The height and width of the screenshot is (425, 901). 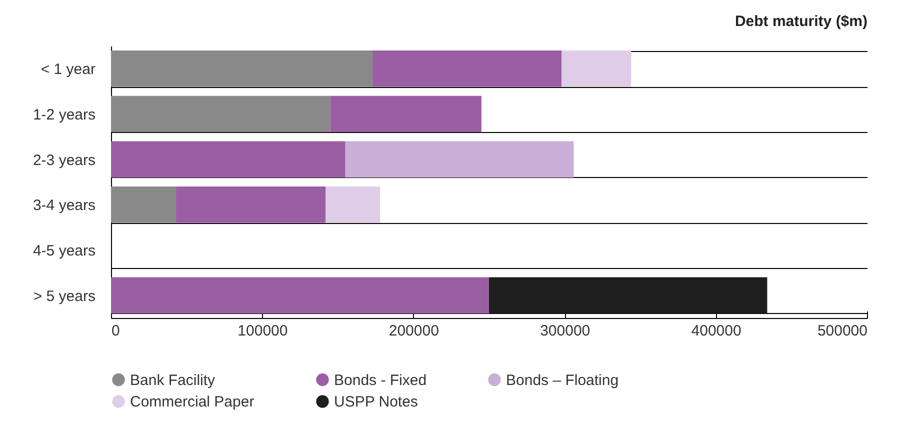 I want to click on y-tick-label: 2-3 years, so click(x=64, y=160).